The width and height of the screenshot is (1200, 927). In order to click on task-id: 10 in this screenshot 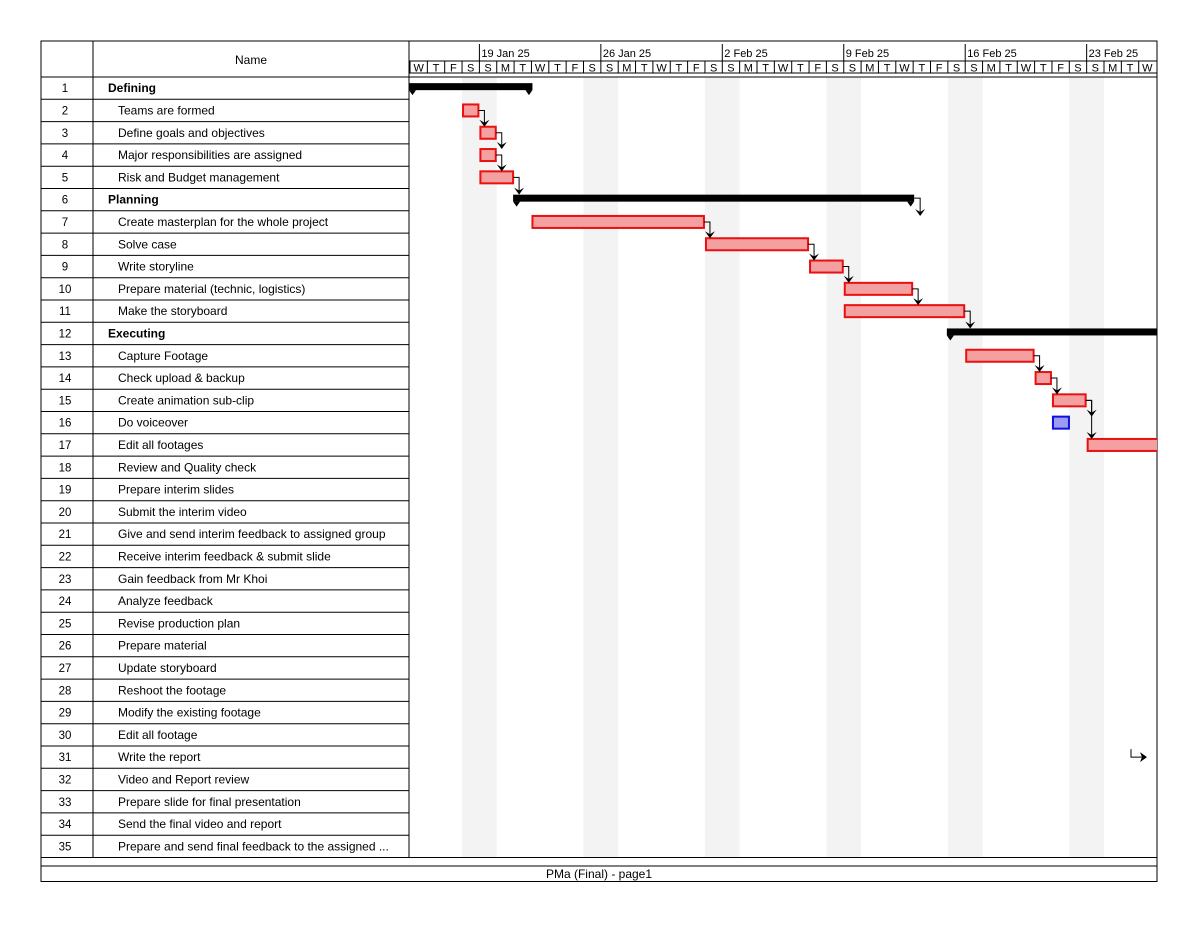, I will do `click(65, 290)`.